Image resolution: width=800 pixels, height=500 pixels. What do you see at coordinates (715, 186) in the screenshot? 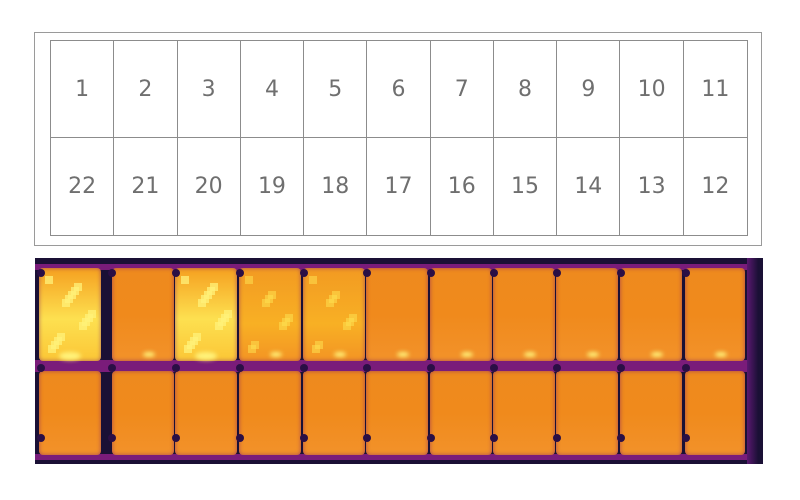
I see `cell-bottom-11: 12` at bounding box center [715, 186].